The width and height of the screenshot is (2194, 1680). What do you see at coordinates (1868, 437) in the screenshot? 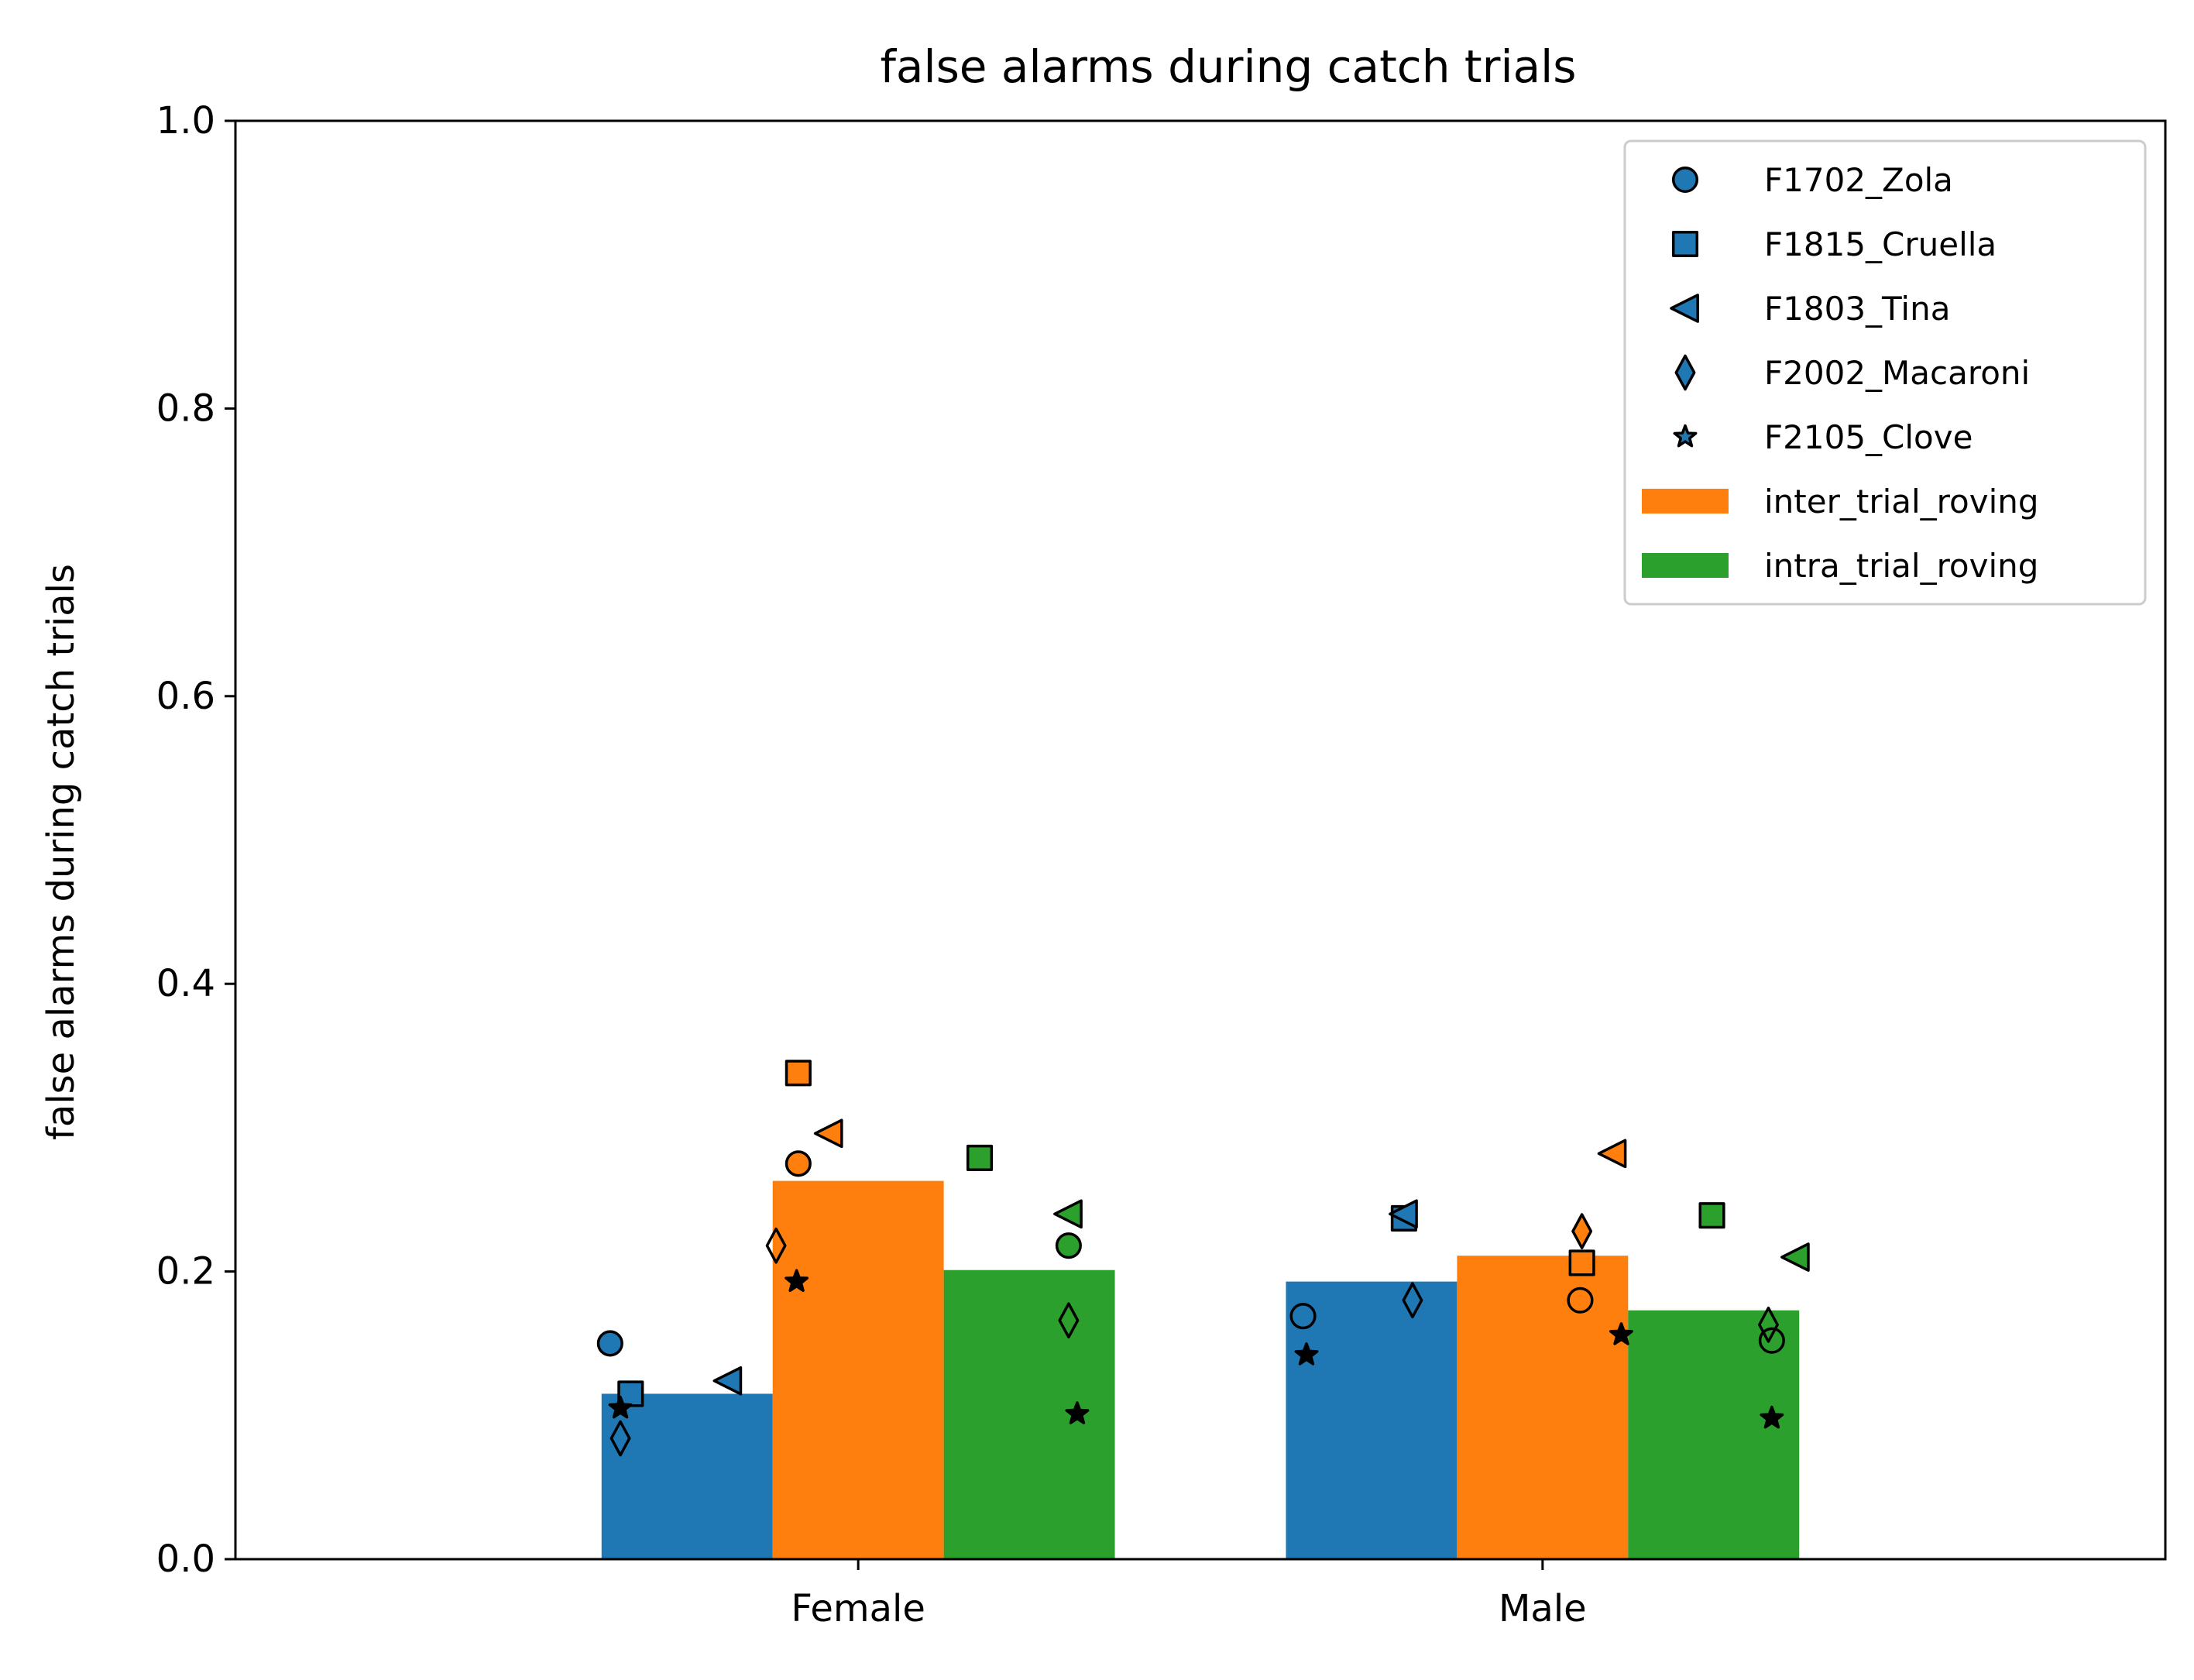
I see `legend-label-f2105-clove: F2105_Clove` at bounding box center [1868, 437].